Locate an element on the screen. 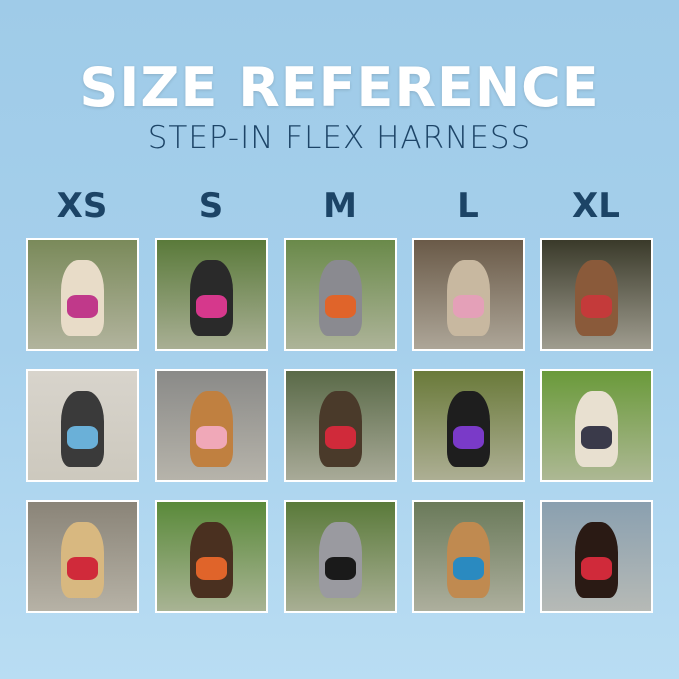  size-label-l: L is located at coordinates (468, 206).